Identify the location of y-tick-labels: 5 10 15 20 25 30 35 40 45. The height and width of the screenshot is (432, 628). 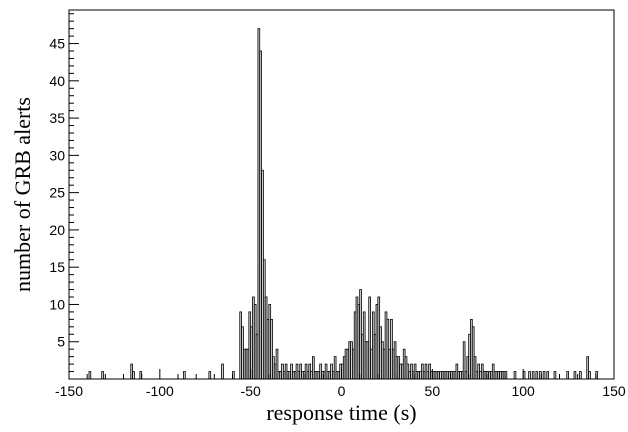
(57, 193).